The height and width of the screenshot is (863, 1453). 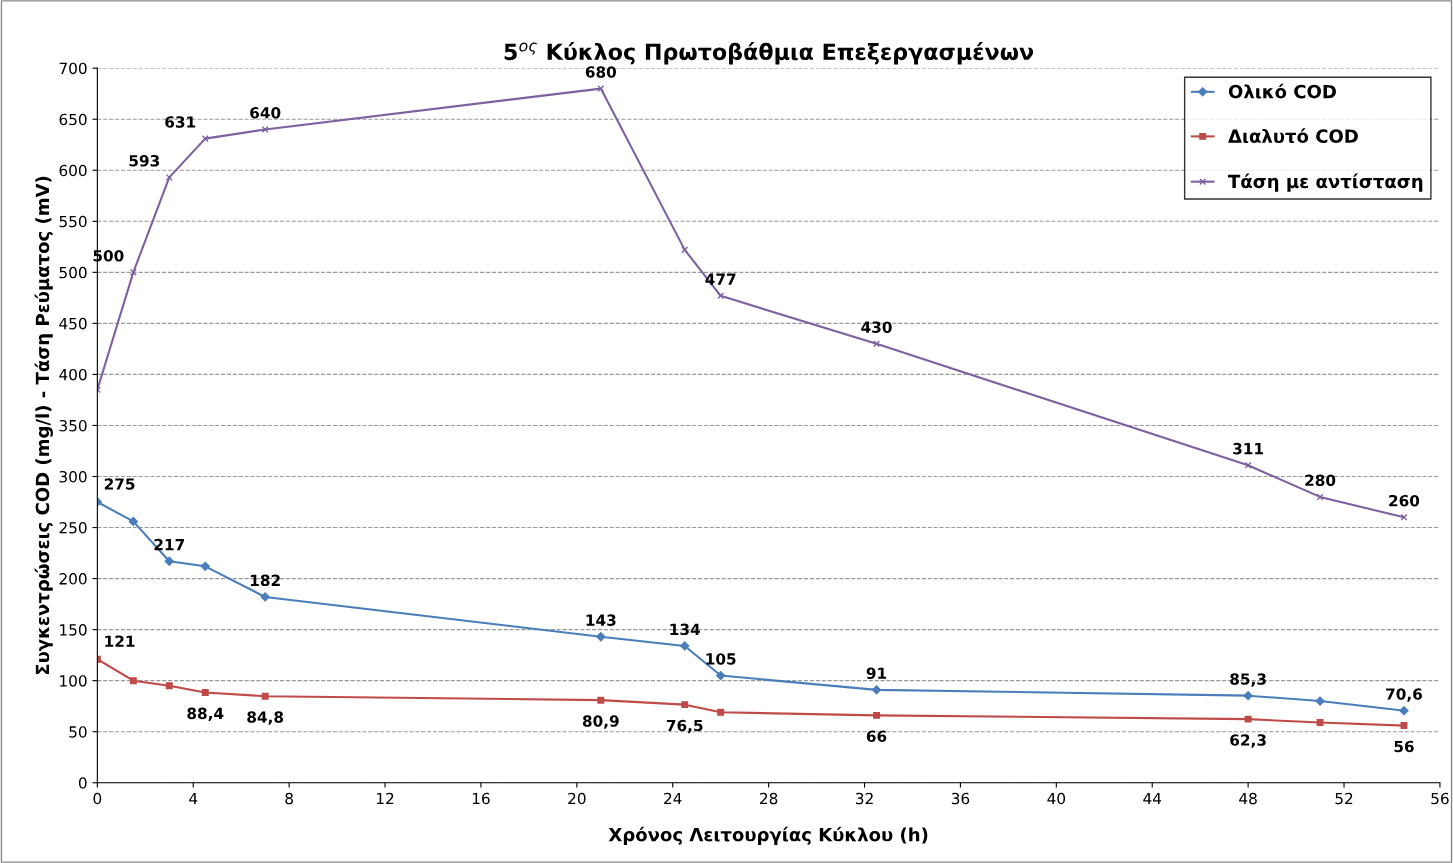 I want to click on x-tick-label: 40, so click(x=1056, y=798).